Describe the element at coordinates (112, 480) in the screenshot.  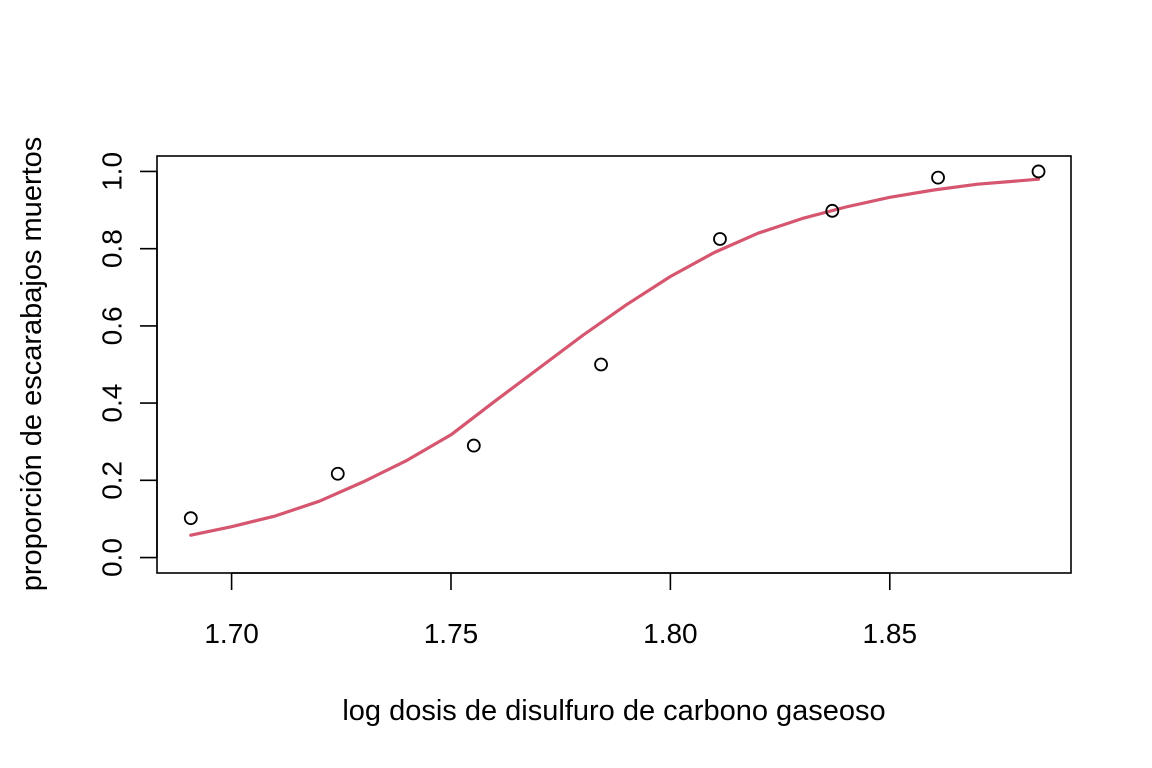
I see `y-tick-label: 0.2` at that location.